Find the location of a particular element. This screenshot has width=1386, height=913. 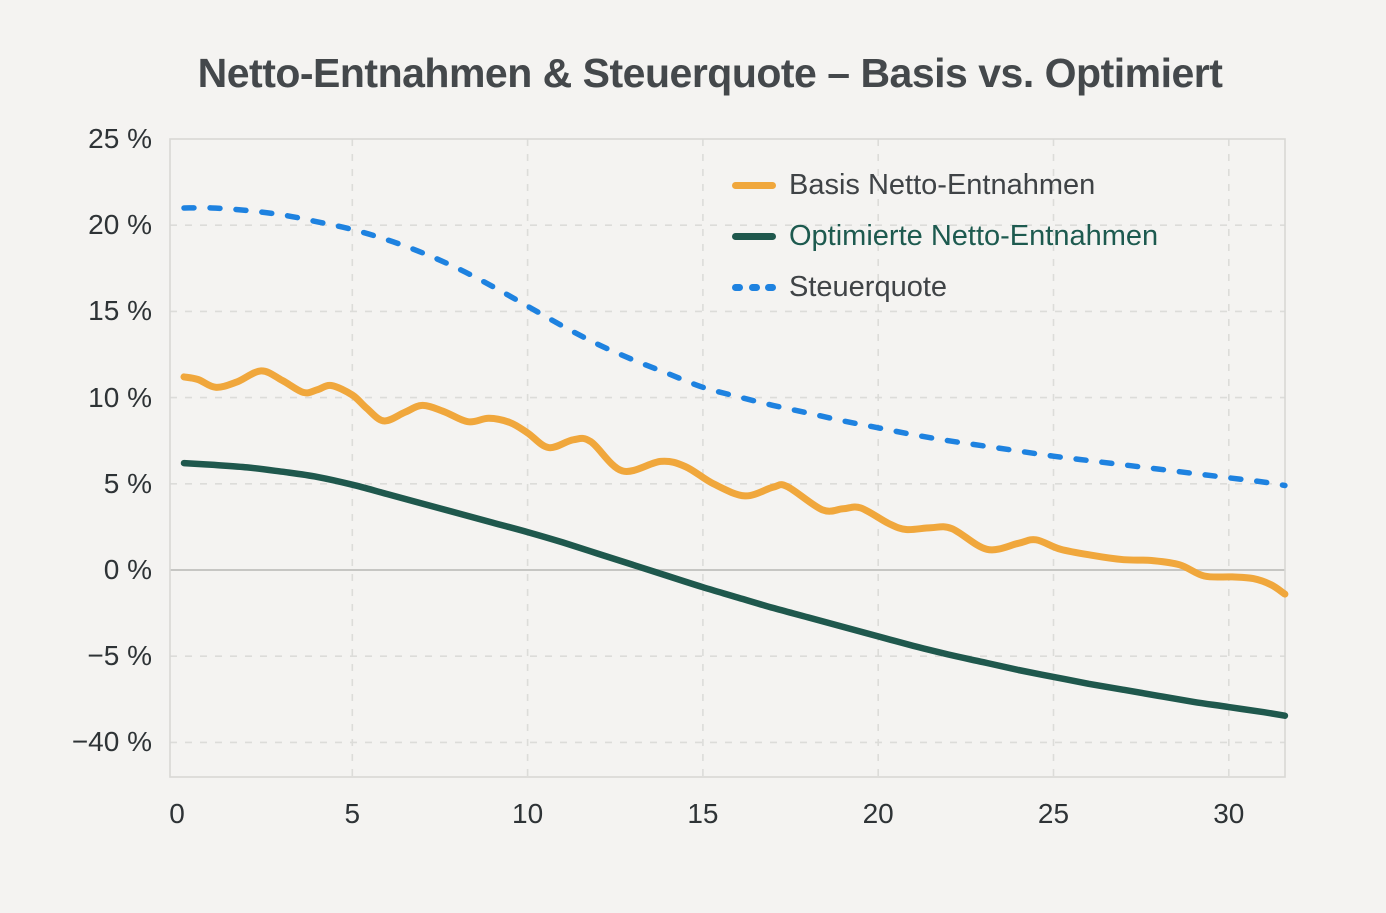

x-tick-label: 30 is located at coordinates (1229, 813).